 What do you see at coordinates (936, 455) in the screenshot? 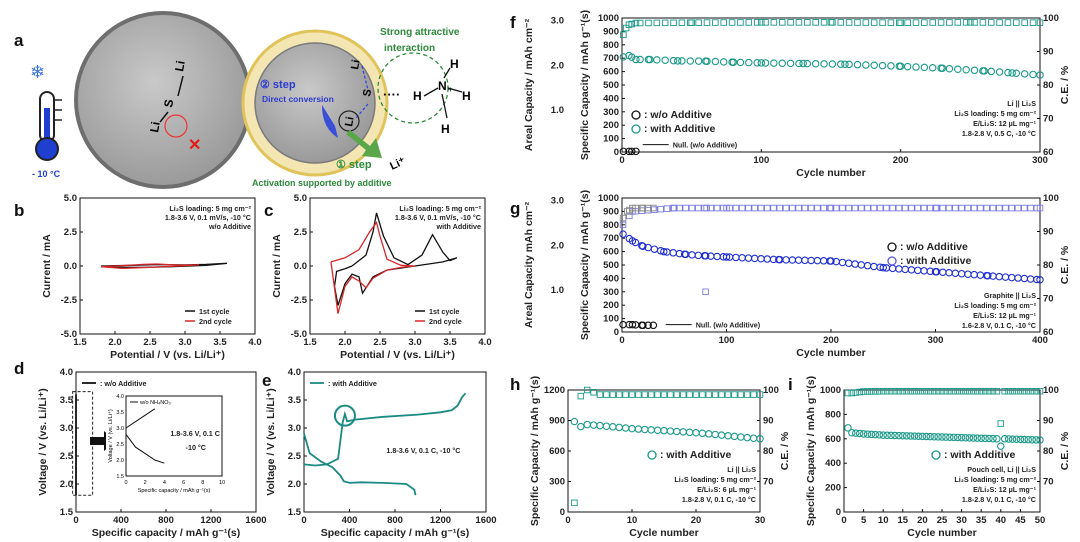
I see `legend-marker` at bounding box center [936, 455].